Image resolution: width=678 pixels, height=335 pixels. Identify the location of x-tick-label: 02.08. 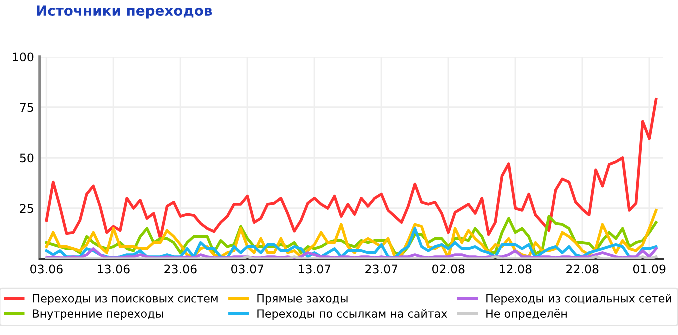
(448, 269).